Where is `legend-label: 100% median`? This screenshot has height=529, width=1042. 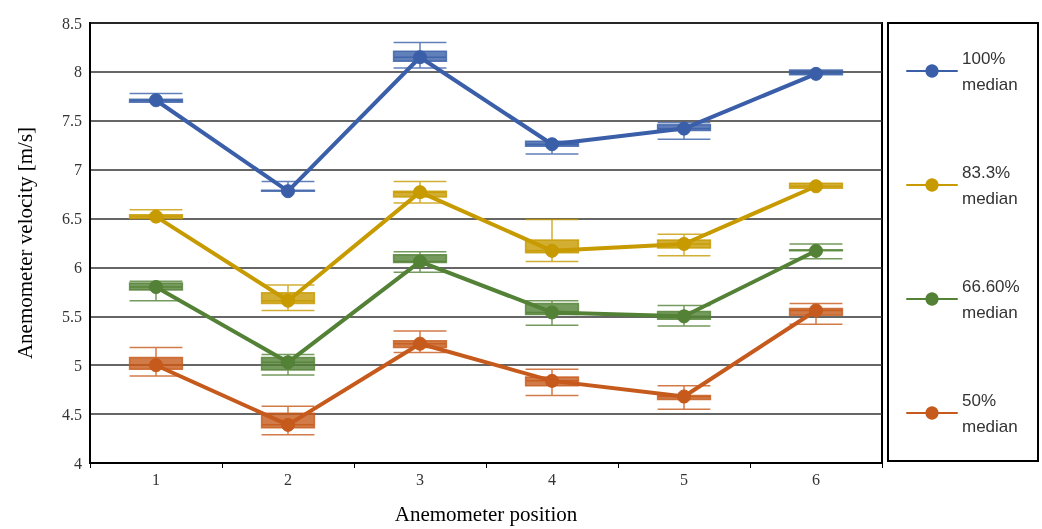
legend-label: 100% median is located at coordinates (990, 71).